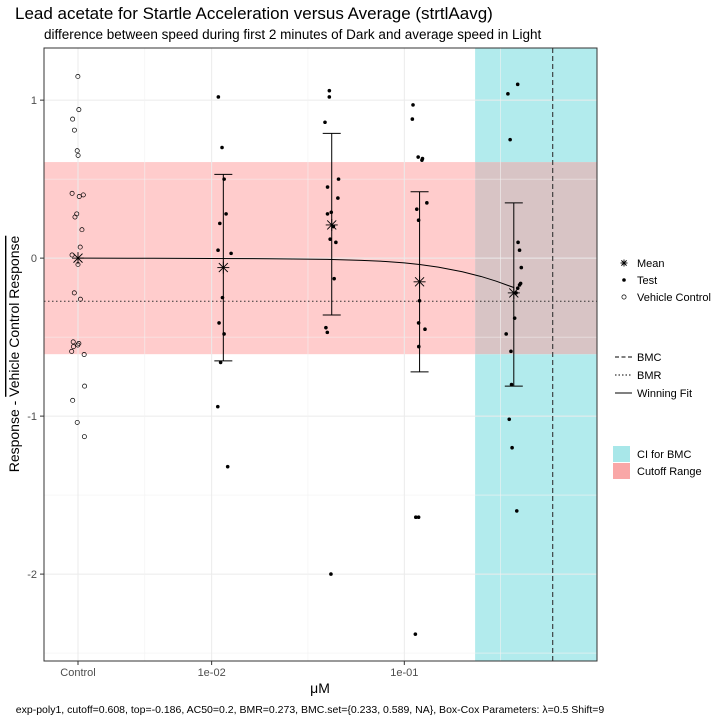 This screenshot has width=720, height=720. I want to click on legend-label: BMR, so click(649, 376).